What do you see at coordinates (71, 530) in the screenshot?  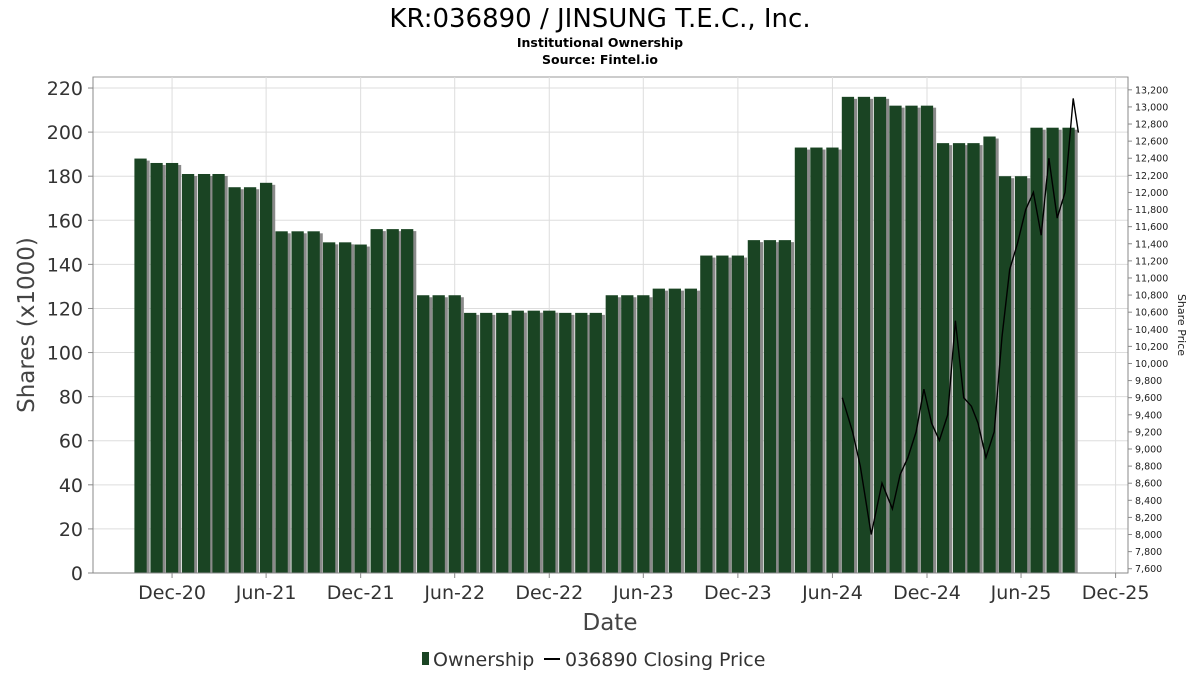 I see `y-tick-label: 20` at bounding box center [71, 530].